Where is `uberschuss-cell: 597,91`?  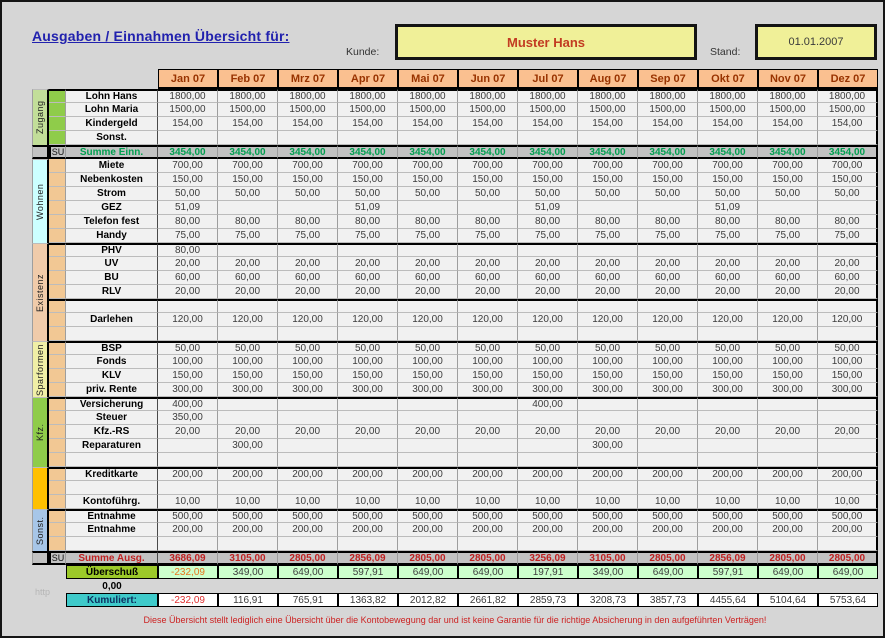
uberschuss-cell: 597,91 is located at coordinates (368, 572).